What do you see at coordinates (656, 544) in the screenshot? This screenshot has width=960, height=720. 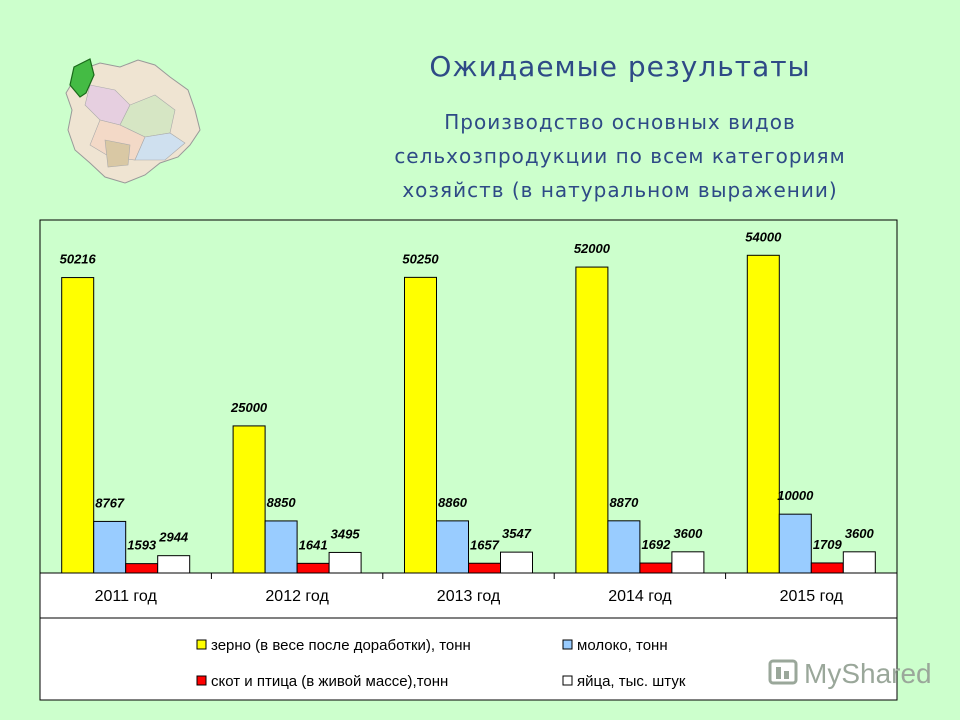 I see `data-label: 1692` at bounding box center [656, 544].